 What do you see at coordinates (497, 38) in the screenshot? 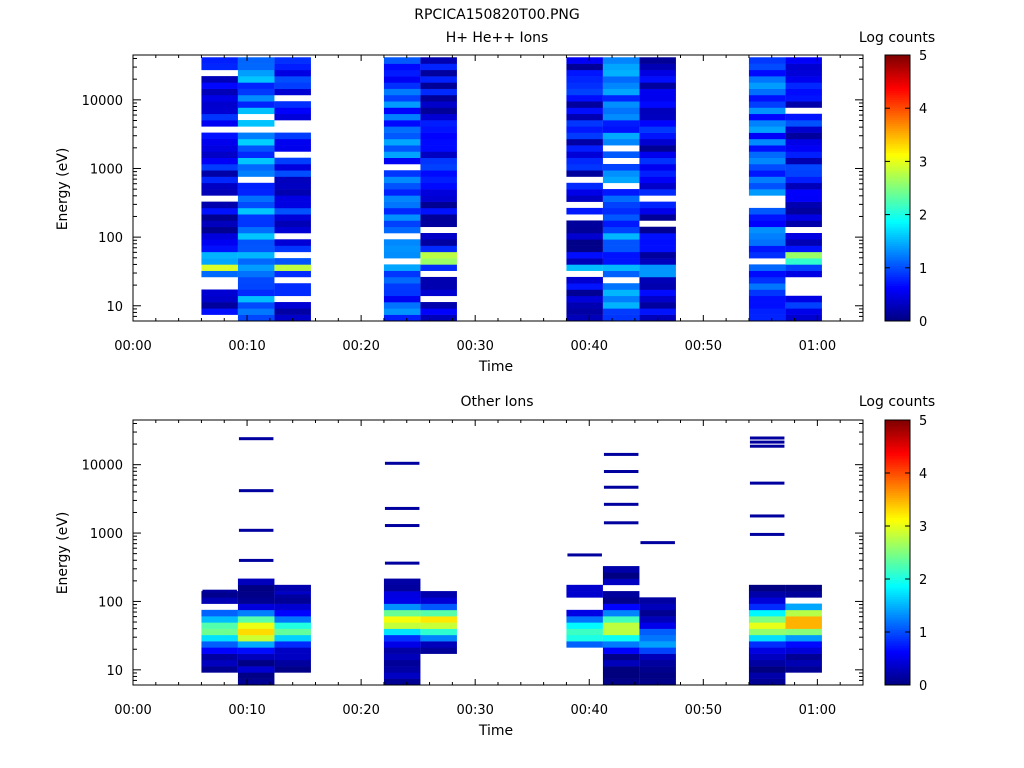
I see `panel-title: H+ He++ Ions` at bounding box center [497, 38].